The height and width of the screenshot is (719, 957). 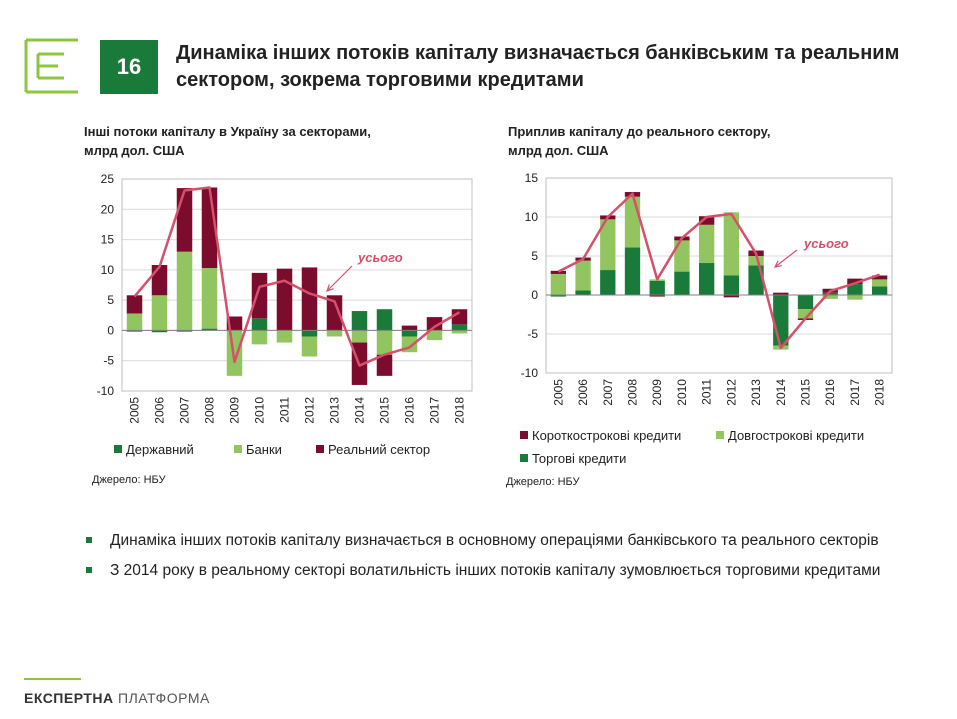 I want to click on right-chart-source: Джерело: НБУ, so click(x=543, y=482).